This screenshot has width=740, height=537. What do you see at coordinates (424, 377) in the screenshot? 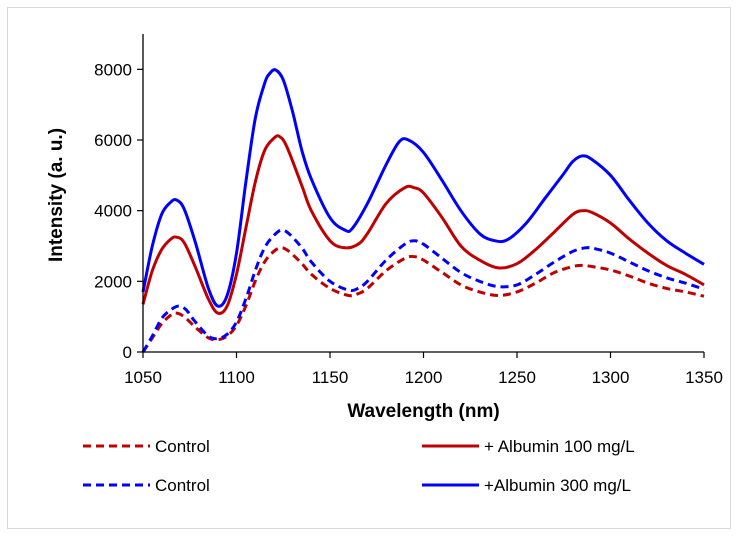
I see `x-tick-label: 1200` at bounding box center [424, 377].